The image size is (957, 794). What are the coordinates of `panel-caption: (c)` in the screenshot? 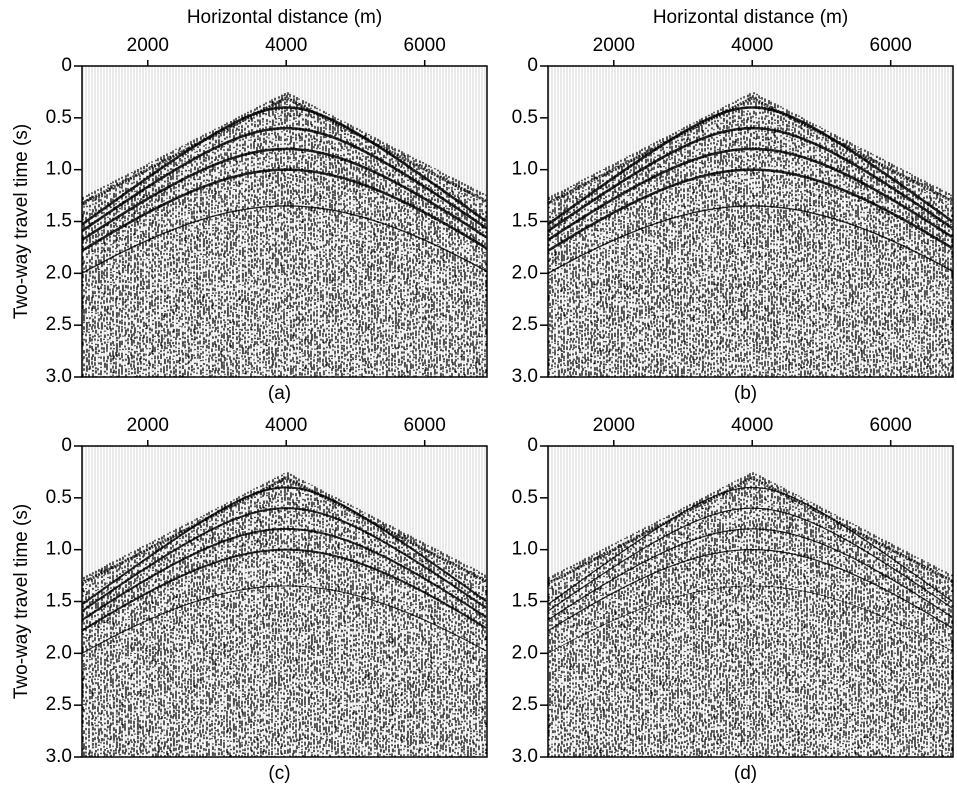 It's located at (279, 773).